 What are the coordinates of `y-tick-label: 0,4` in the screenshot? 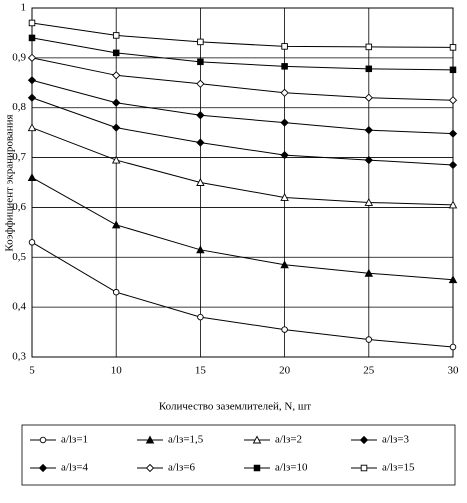 It's located at (19, 307).